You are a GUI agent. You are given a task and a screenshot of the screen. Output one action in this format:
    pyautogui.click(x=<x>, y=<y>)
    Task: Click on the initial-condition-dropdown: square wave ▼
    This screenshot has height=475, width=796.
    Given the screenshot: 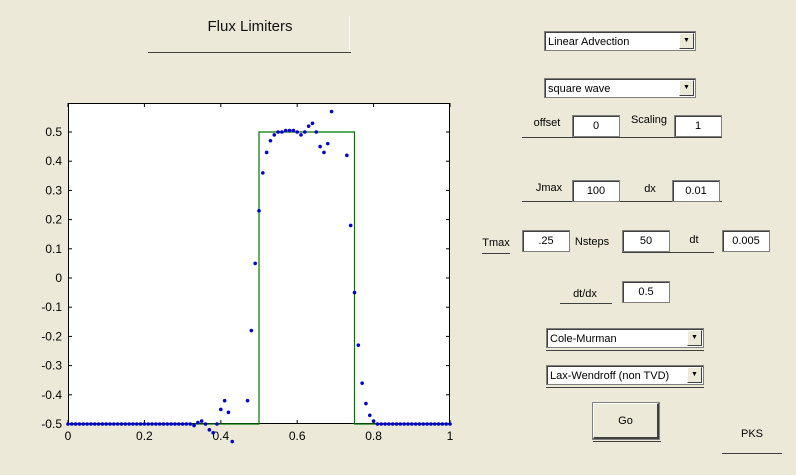 What is the action you would take?
    pyautogui.click(x=620, y=88)
    